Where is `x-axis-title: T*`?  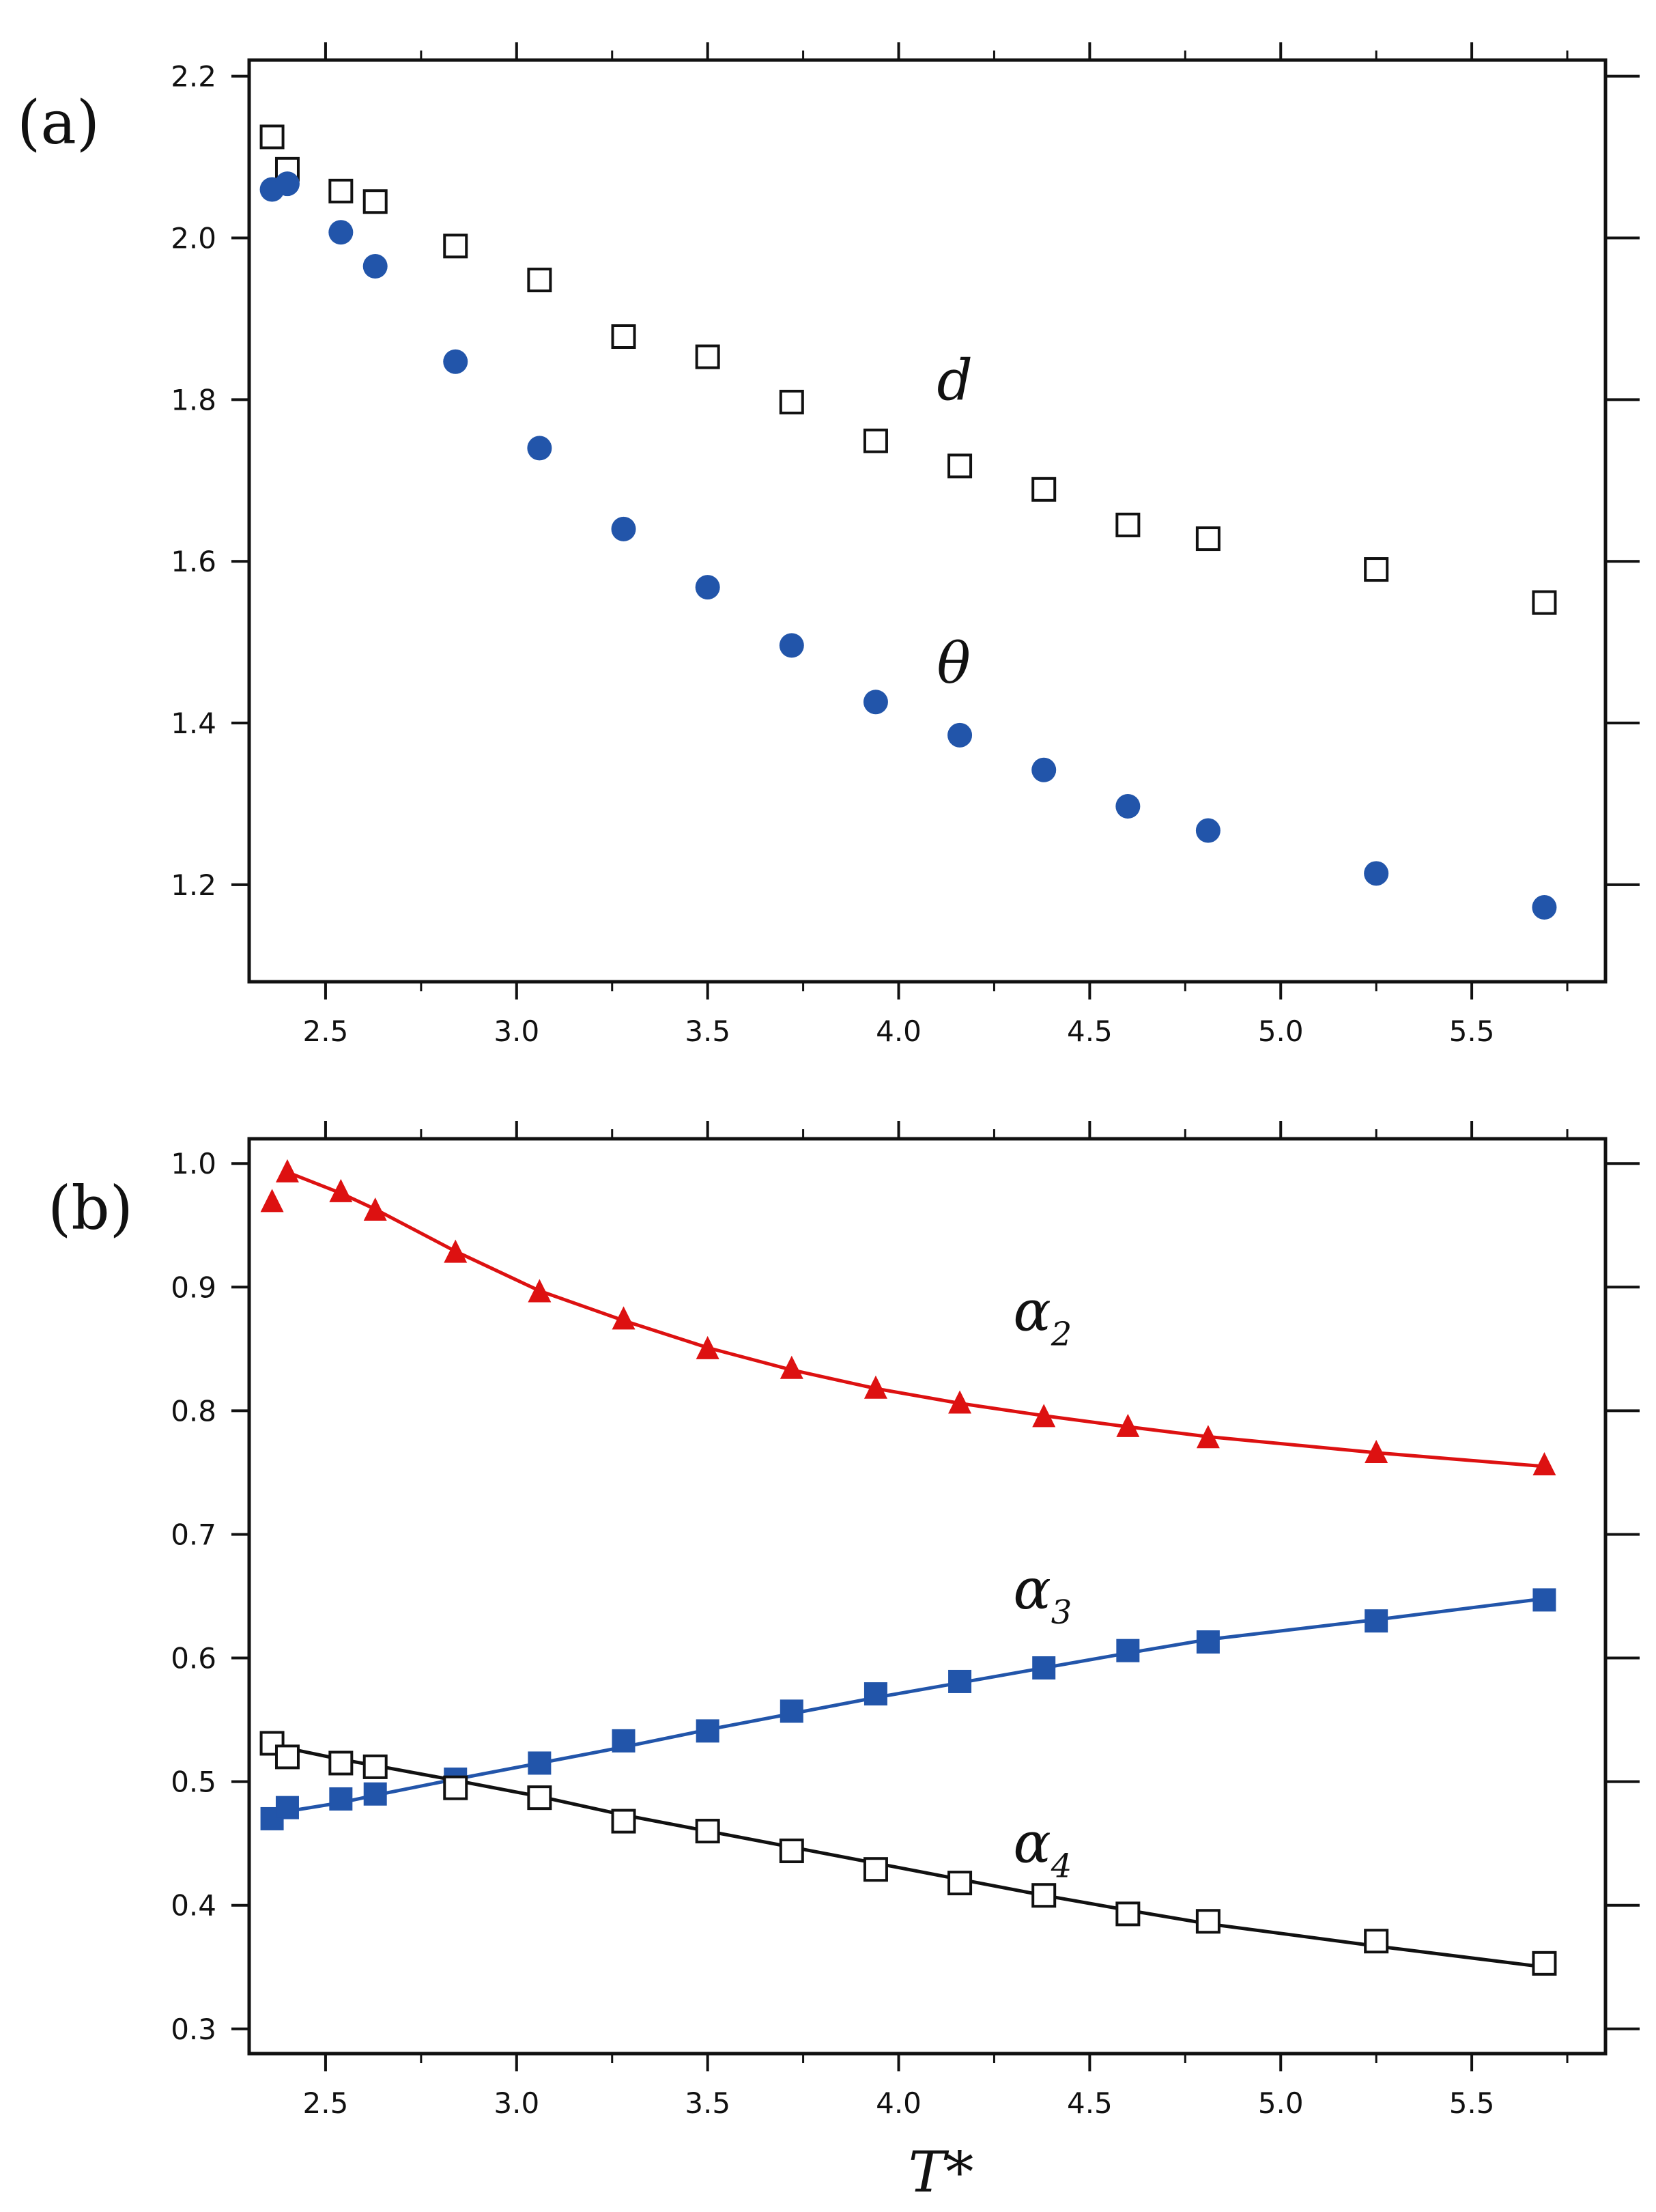 x-axis-title: T* is located at coordinates (942, 2172).